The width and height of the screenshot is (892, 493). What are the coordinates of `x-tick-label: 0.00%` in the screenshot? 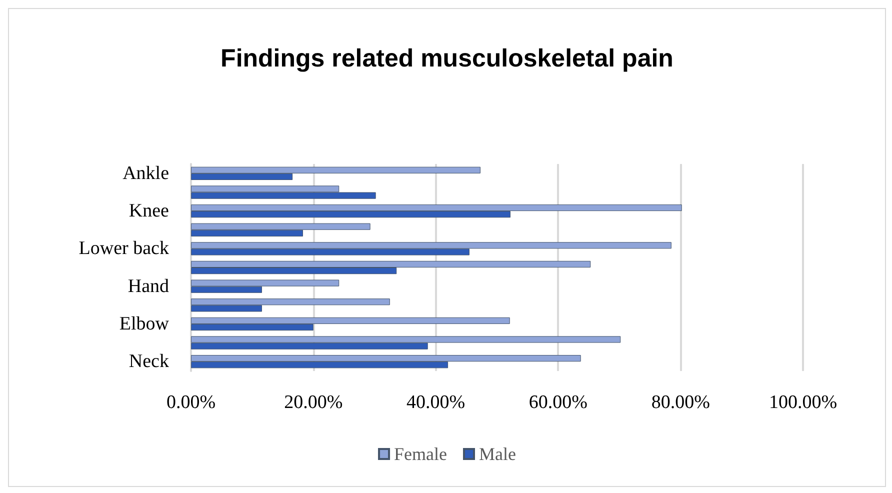 It's located at (191, 402).